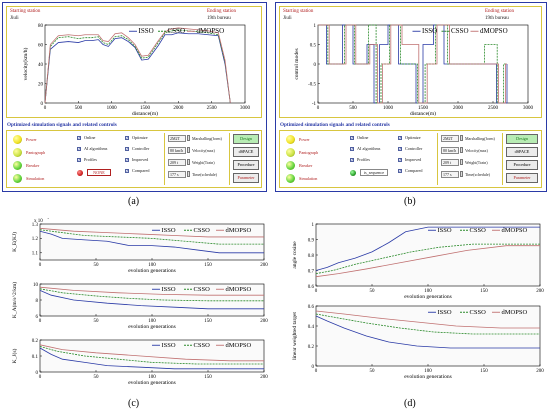 This screenshot has height=415, width=550. What do you see at coordinates (17, 139) in the screenshot?
I see `lamp-power-icon` at bounding box center [17, 139].